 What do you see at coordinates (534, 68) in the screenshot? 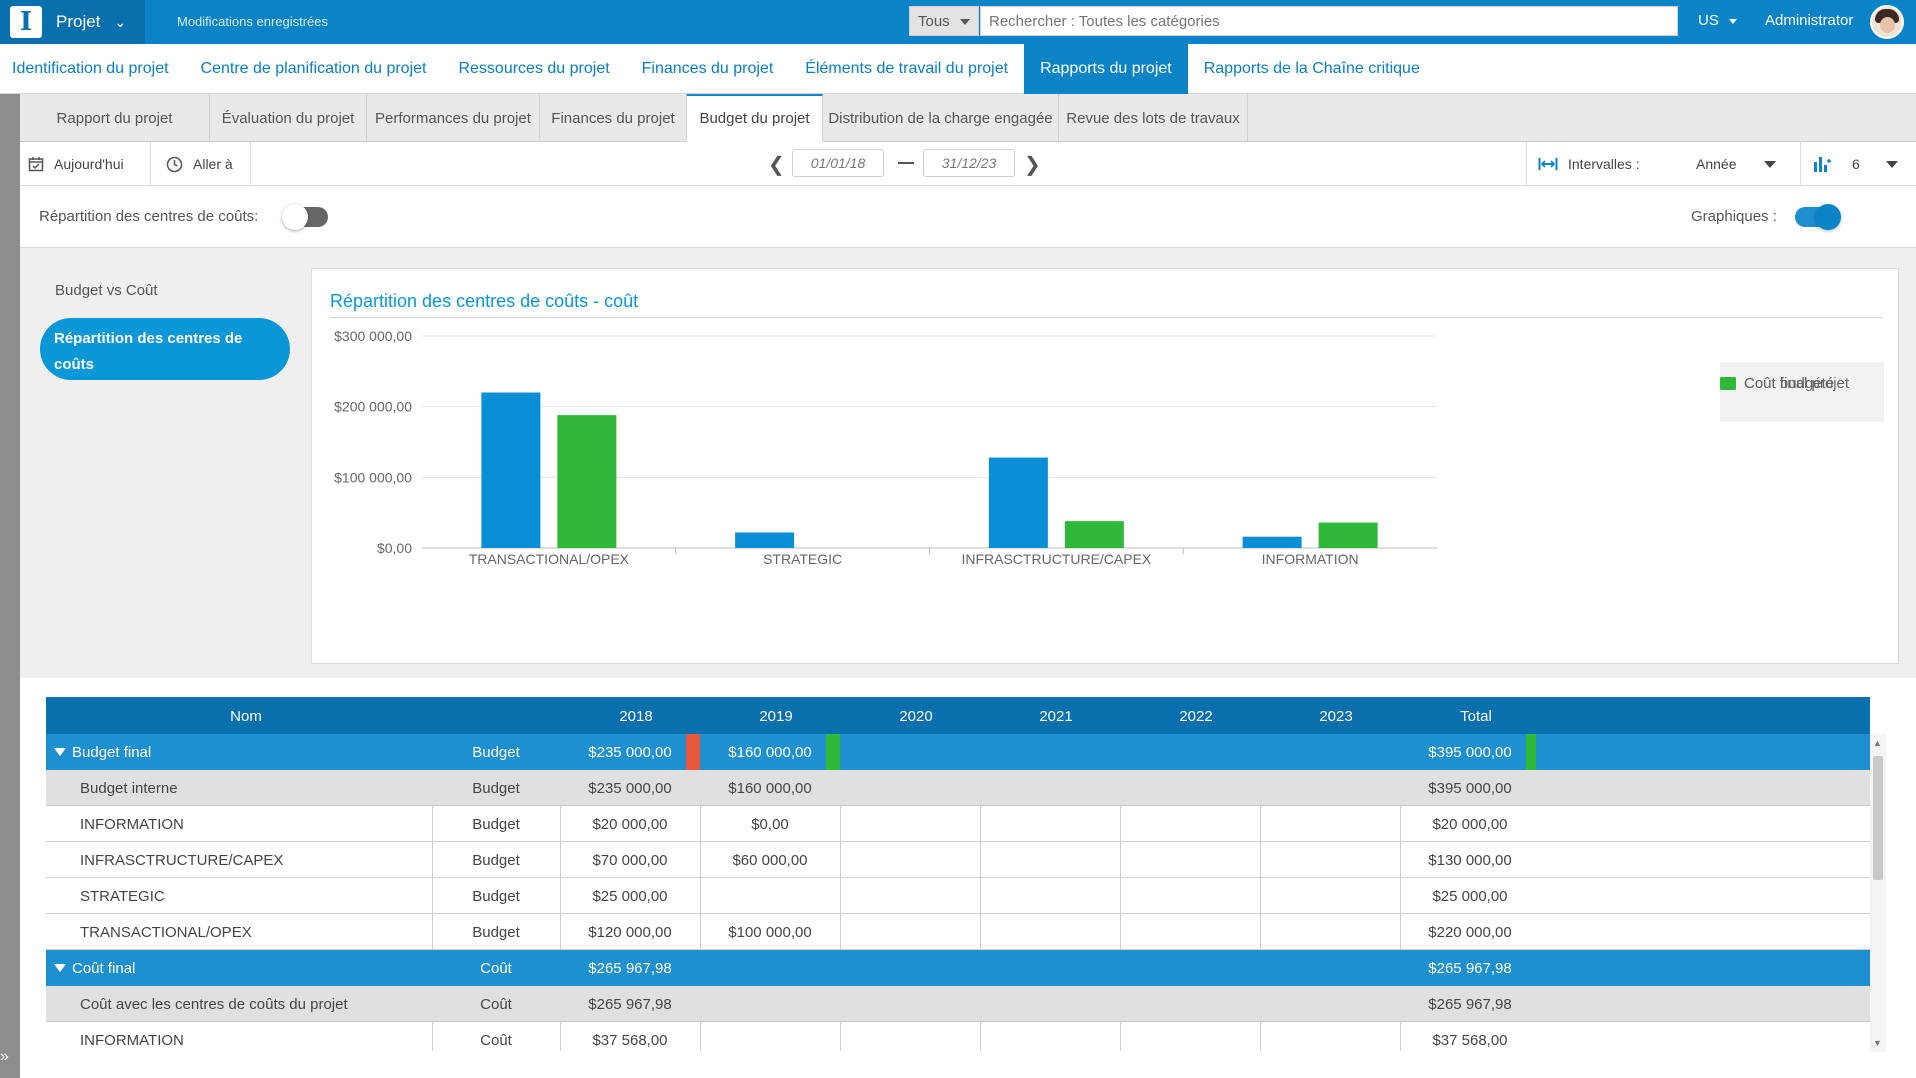
I see `main-nav-item: Ressources du projet` at bounding box center [534, 68].